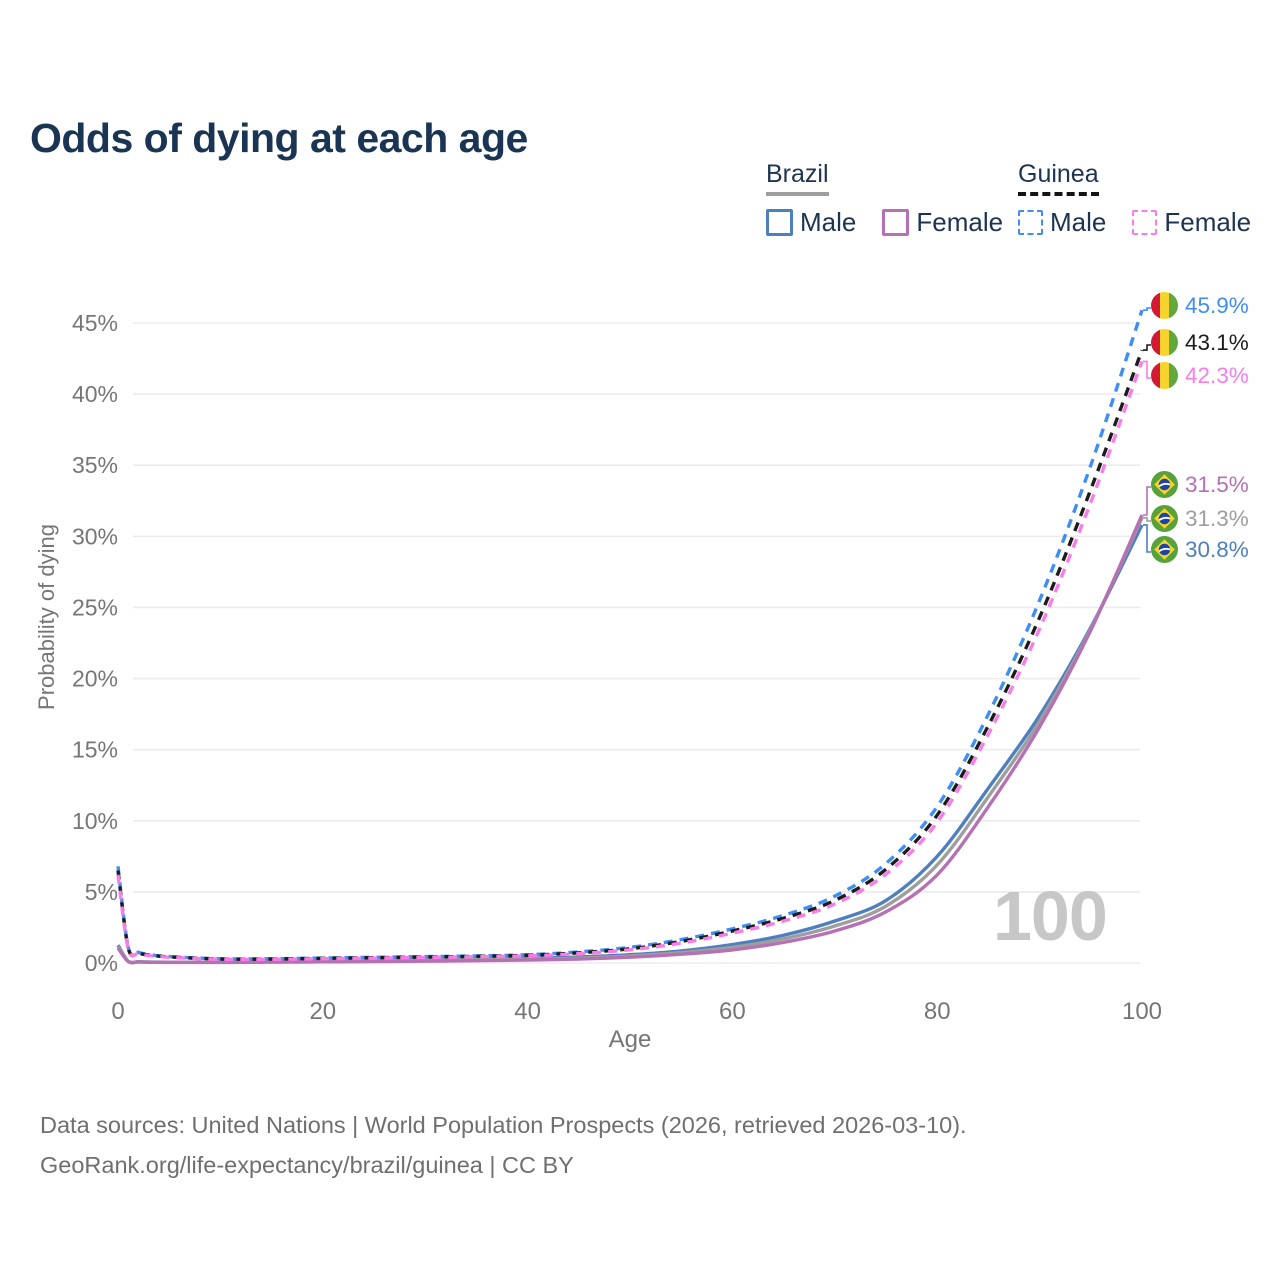 The width and height of the screenshot is (1280, 1280). I want to click on svg-text: 10%, so click(95, 821).